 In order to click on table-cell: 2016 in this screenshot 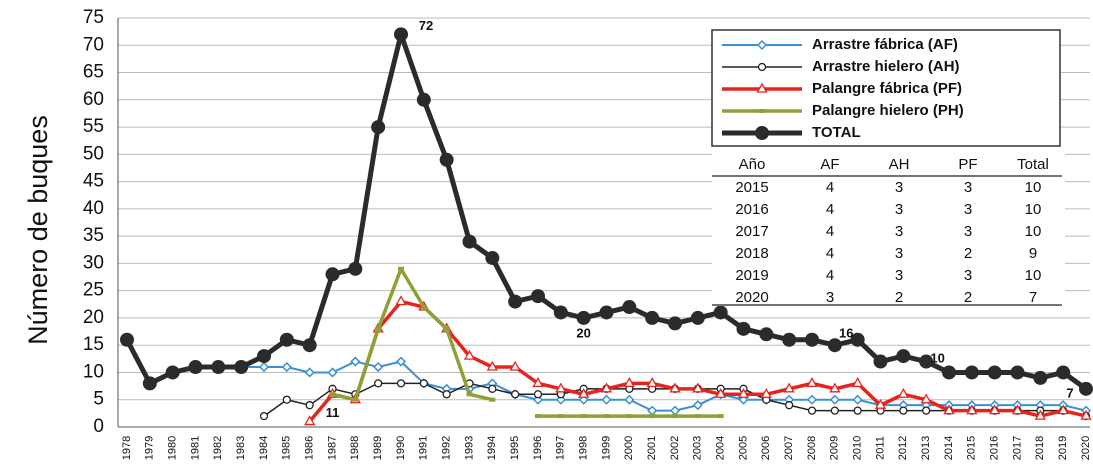, I will do `click(751, 209)`.